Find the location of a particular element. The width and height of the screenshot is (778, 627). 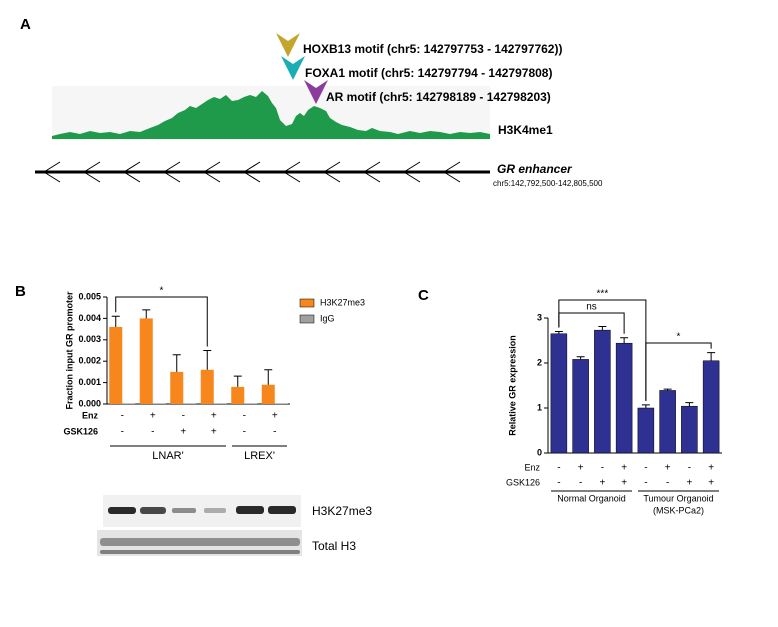

enhancer-label: GR enhancer is located at coordinates (535, 169).